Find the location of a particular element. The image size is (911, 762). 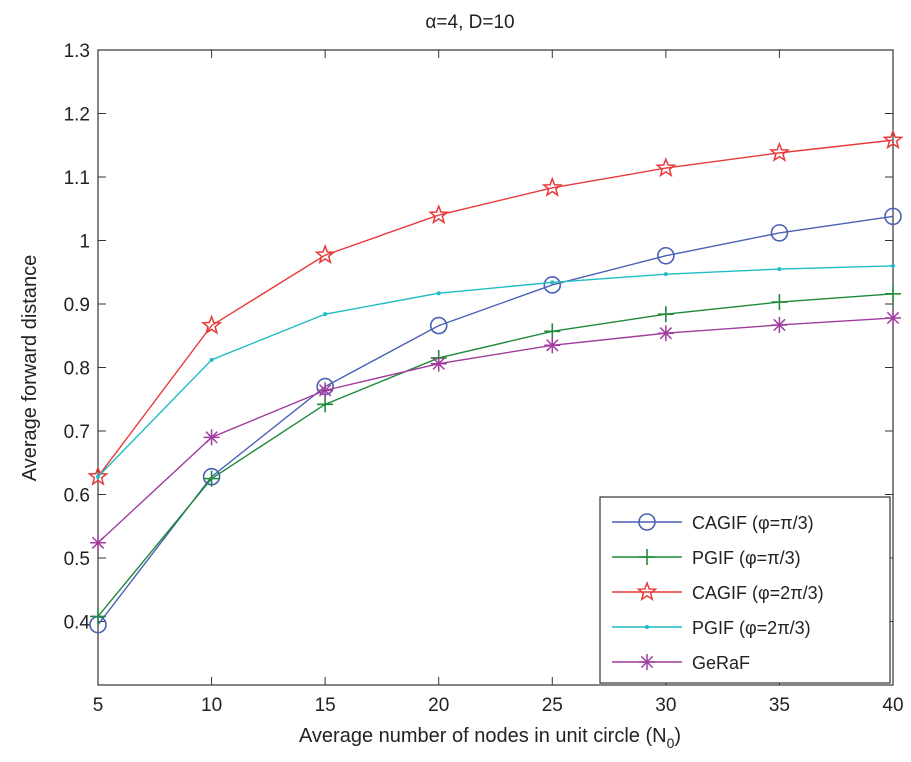

x-tick-label: 30 is located at coordinates (665, 705).